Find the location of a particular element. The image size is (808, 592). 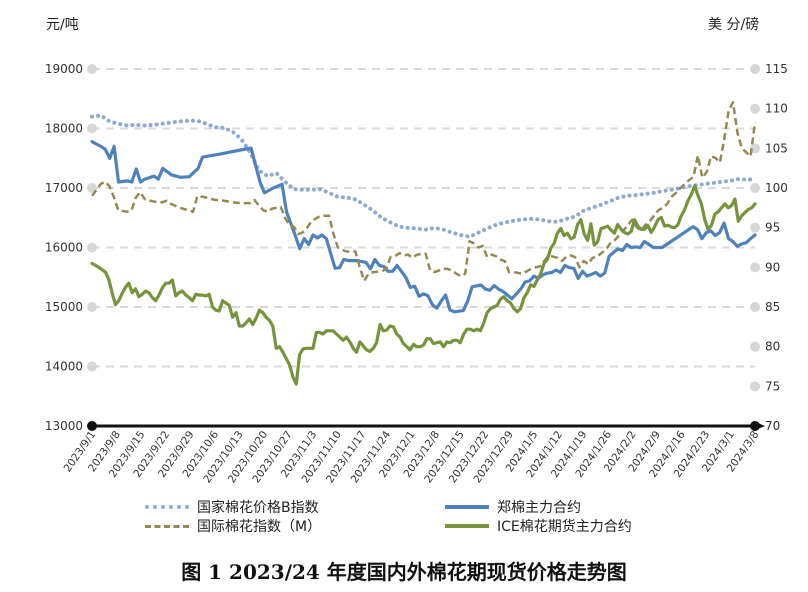

left-tick-label: 18000 is located at coordinates (64, 129).